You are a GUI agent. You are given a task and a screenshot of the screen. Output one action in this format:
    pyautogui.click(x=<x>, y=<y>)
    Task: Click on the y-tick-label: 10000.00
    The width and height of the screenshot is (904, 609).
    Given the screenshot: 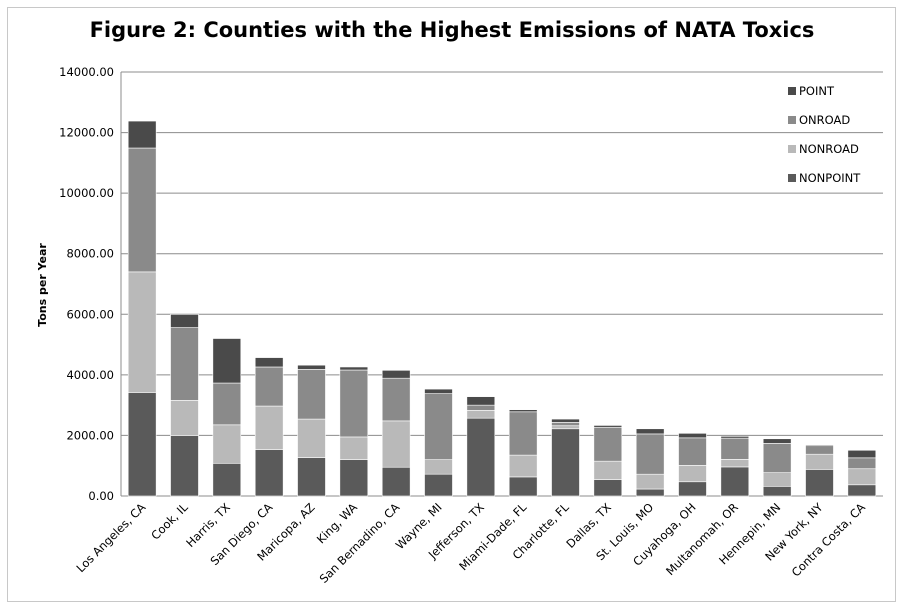 What is the action you would take?
    pyautogui.click(x=86, y=193)
    